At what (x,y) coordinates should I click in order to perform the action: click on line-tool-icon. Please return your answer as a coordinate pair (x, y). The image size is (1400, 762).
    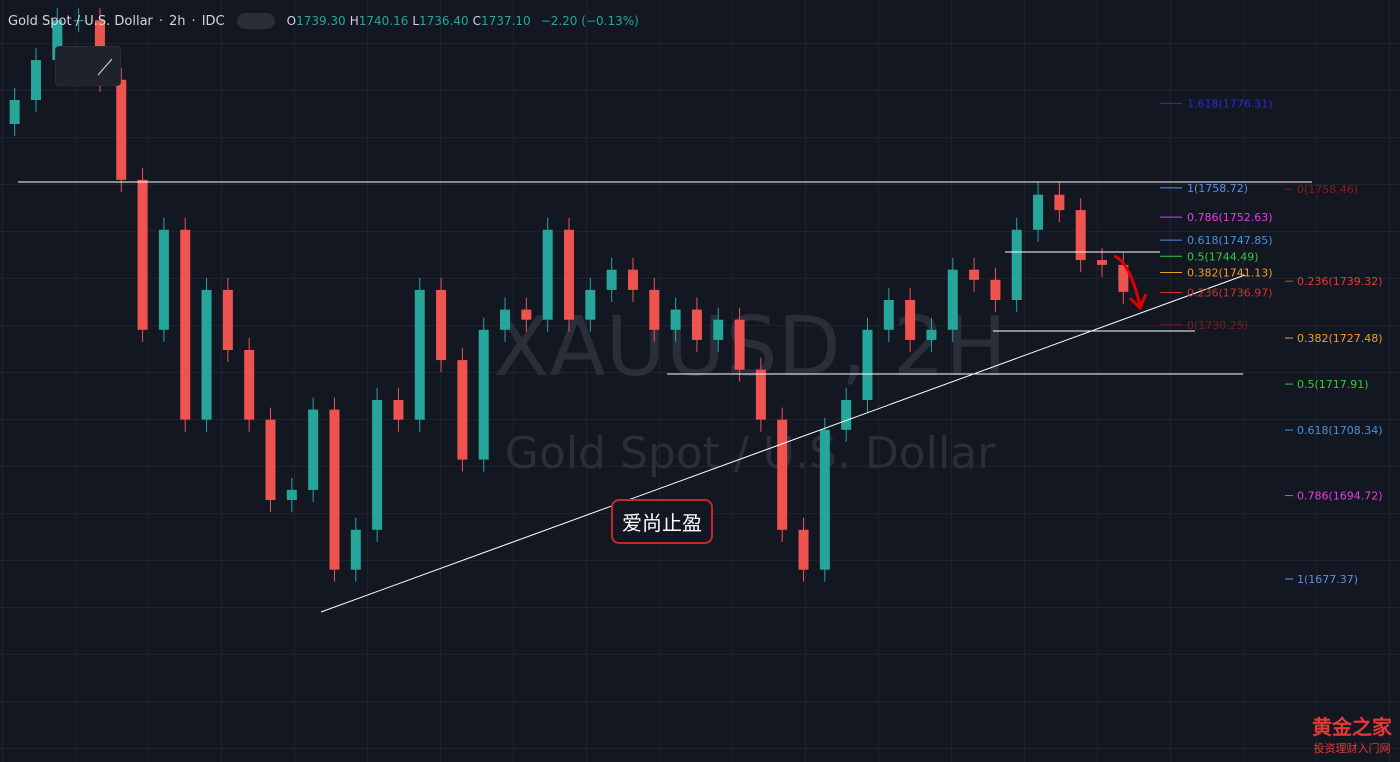
    Looking at the image, I should click on (105, 67).